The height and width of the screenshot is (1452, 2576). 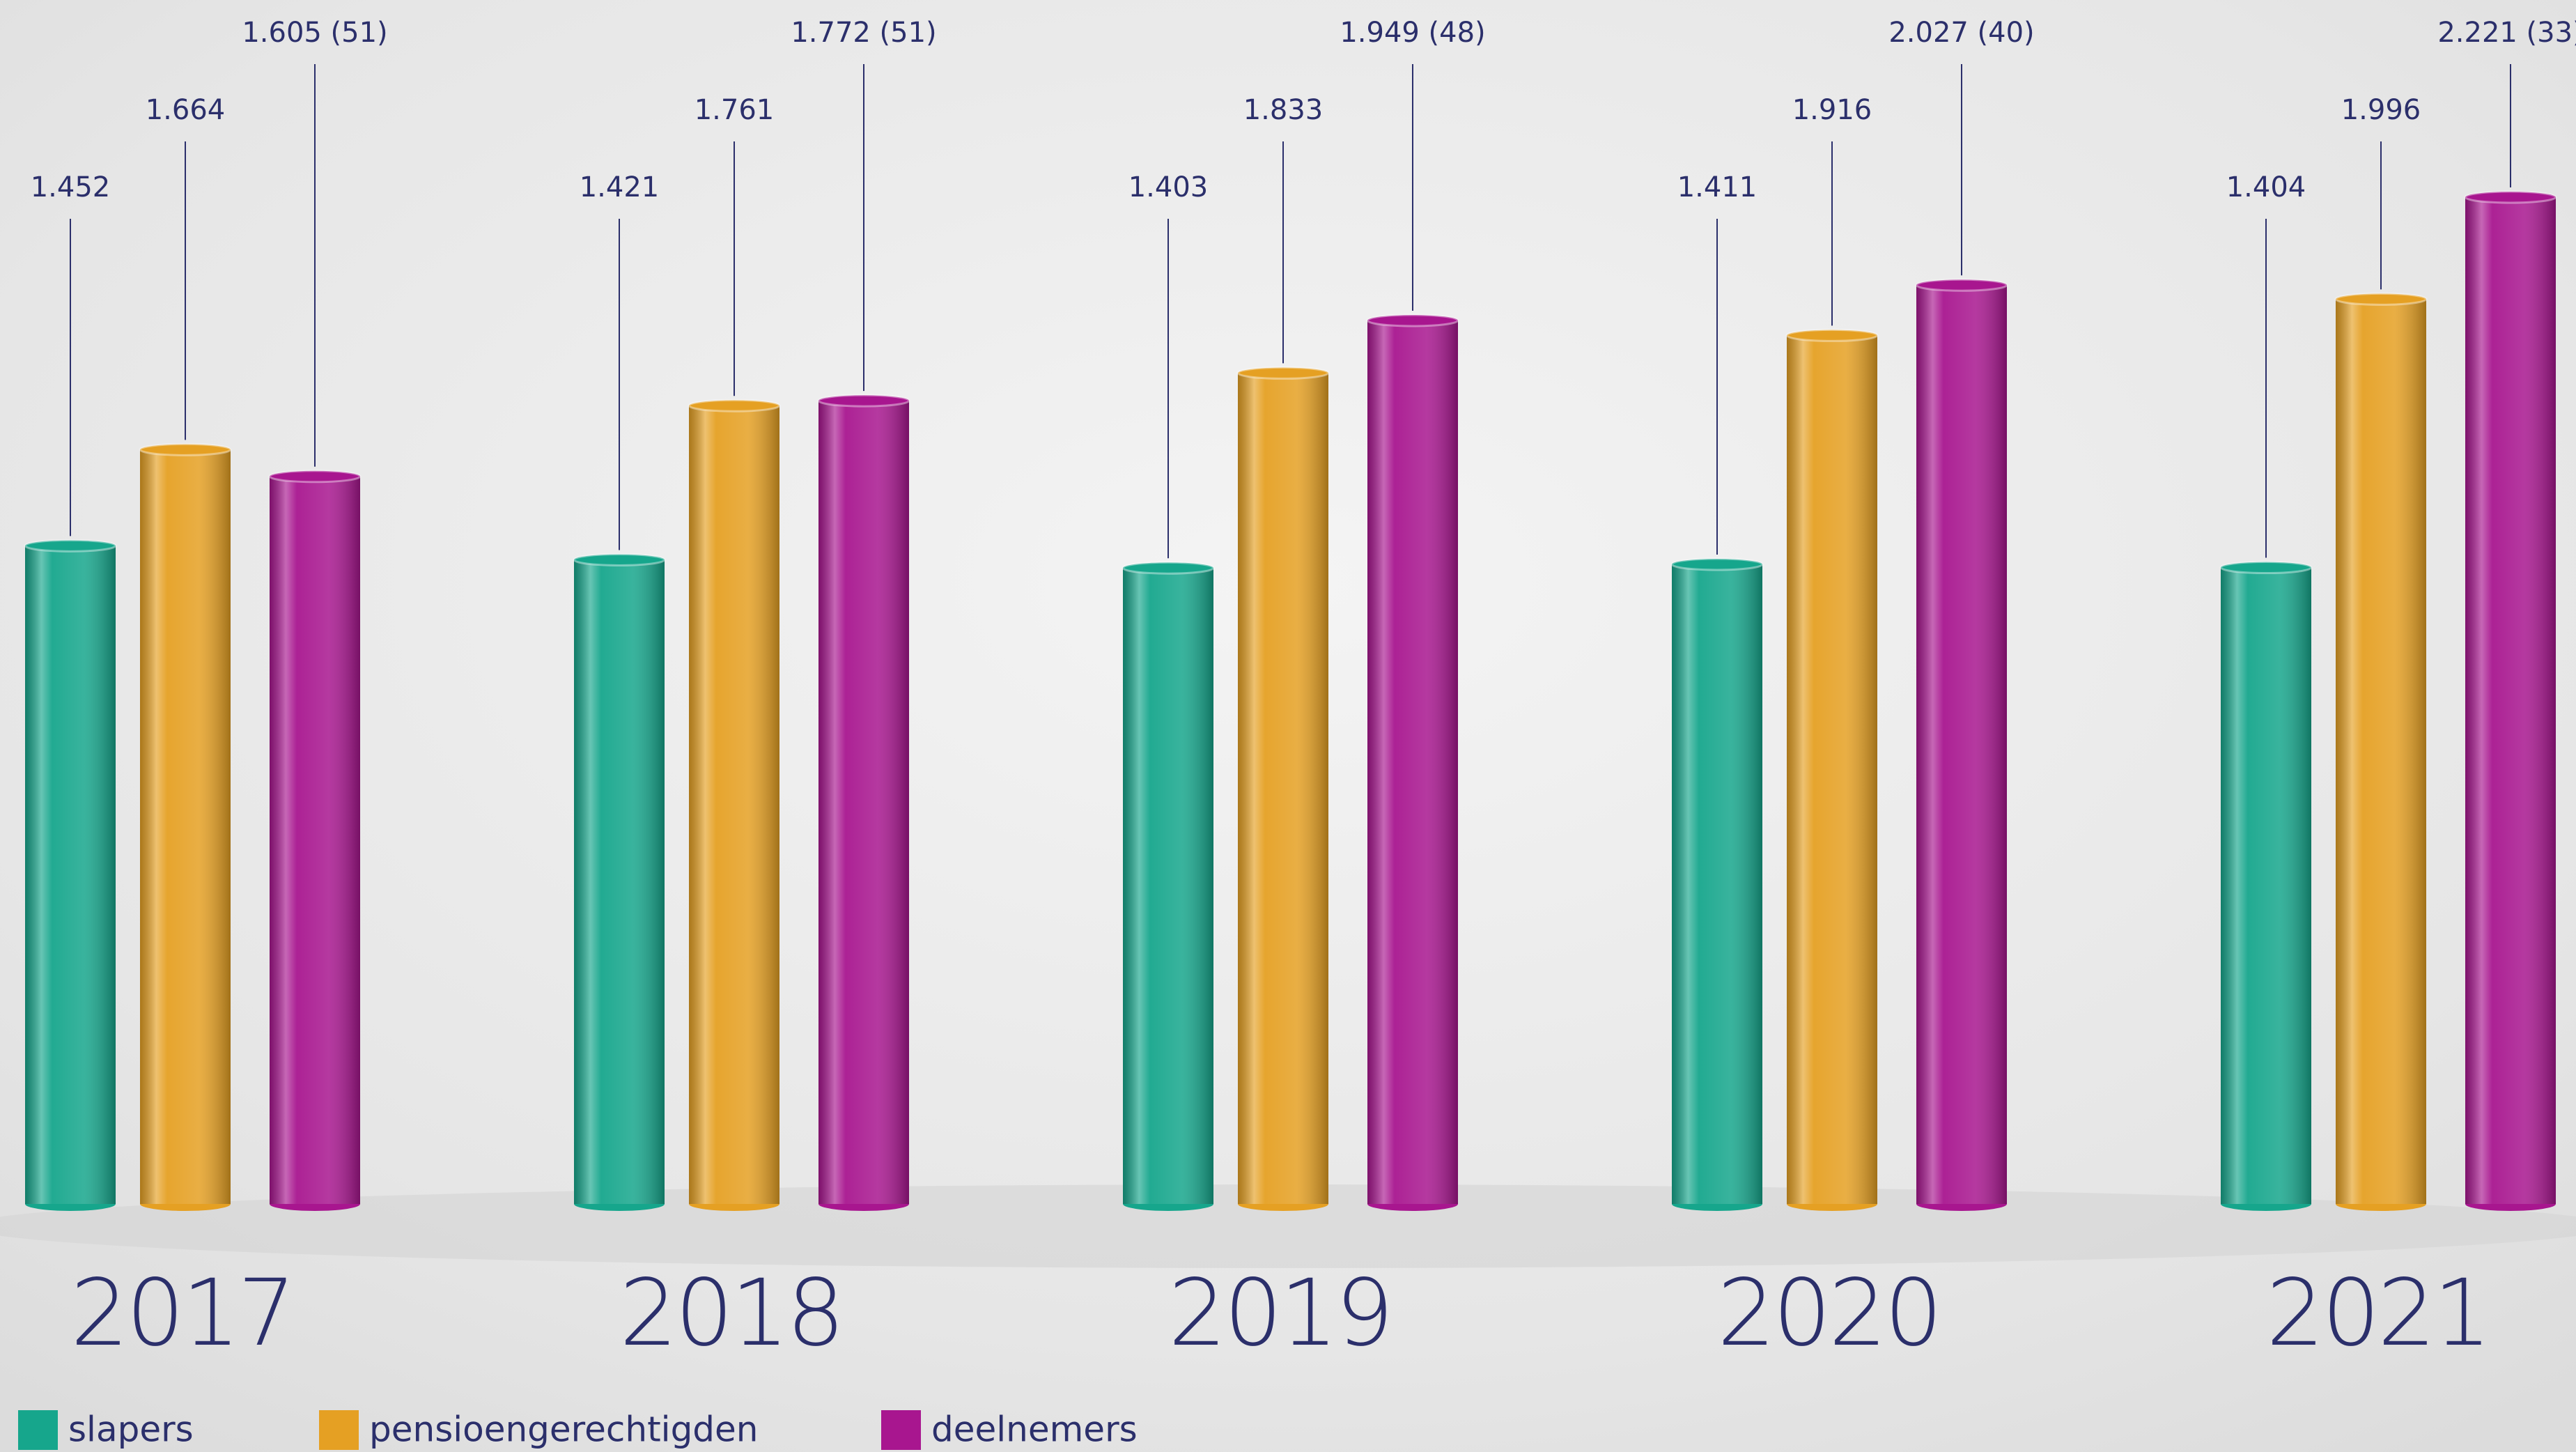 What do you see at coordinates (1717, 187) in the screenshot?
I see `value-label: 1.411` at bounding box center [1717, 187].